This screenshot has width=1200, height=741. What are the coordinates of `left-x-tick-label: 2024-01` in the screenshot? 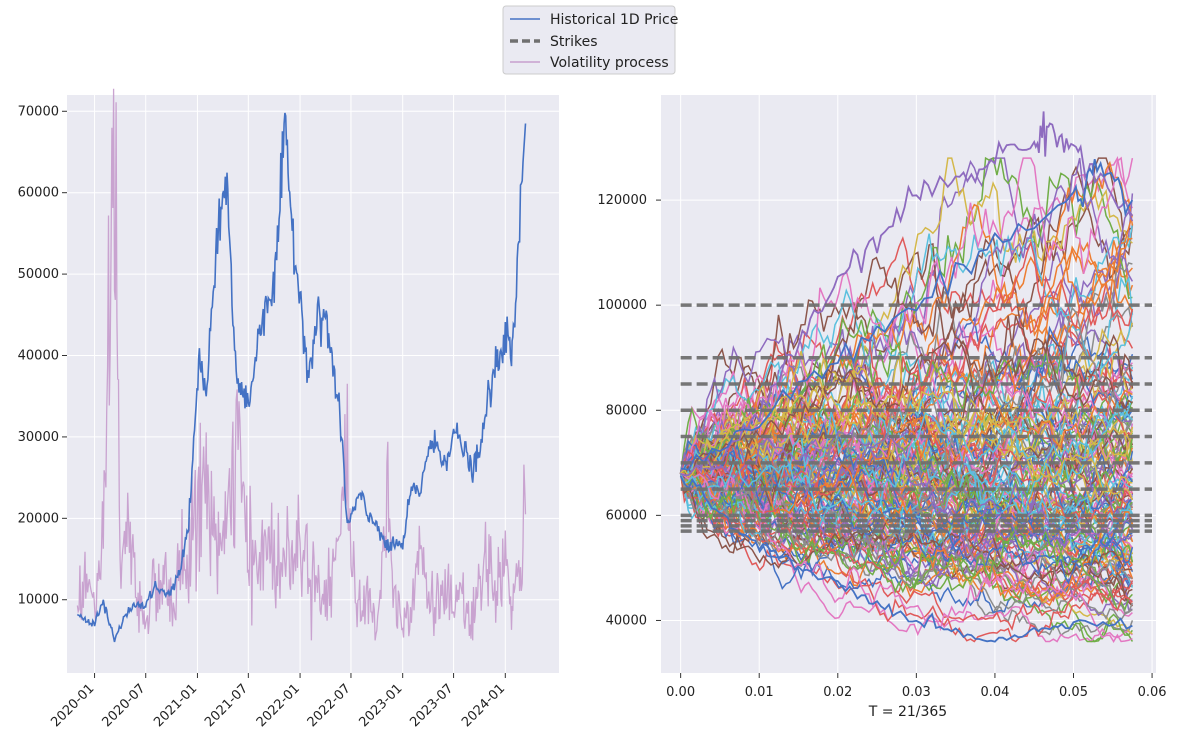 It's located at (483, 705).